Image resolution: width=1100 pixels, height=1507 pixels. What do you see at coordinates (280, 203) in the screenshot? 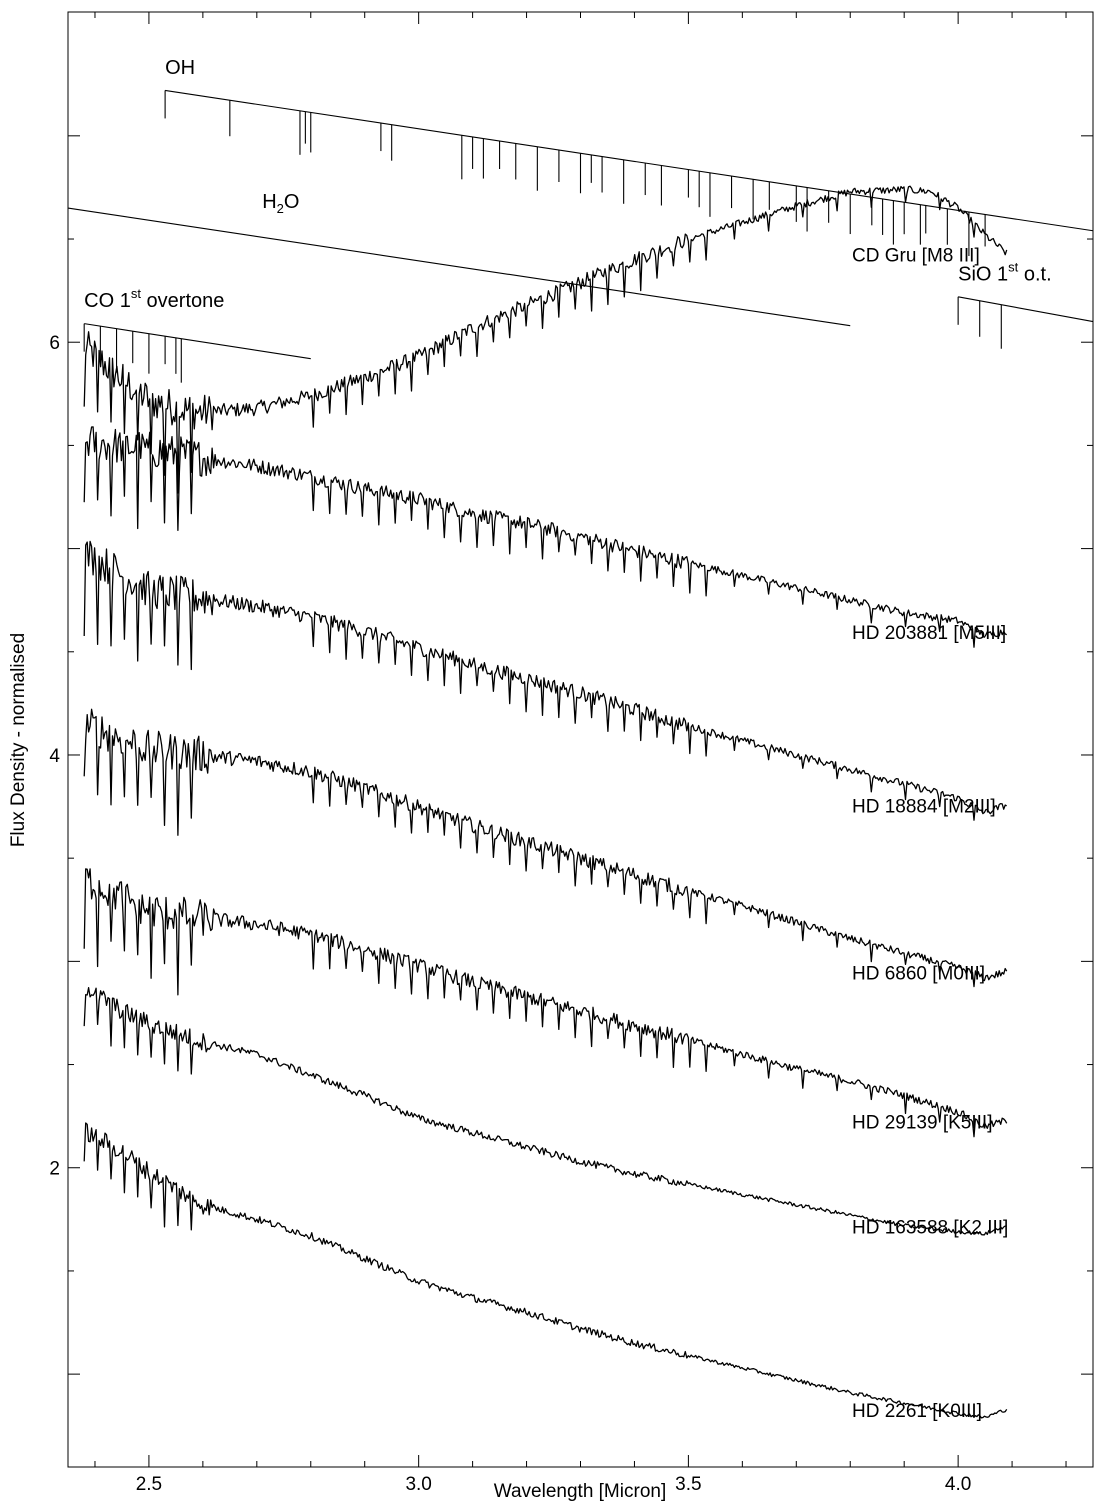
I see `band-label: H2O` at bounding box center [280, 203].